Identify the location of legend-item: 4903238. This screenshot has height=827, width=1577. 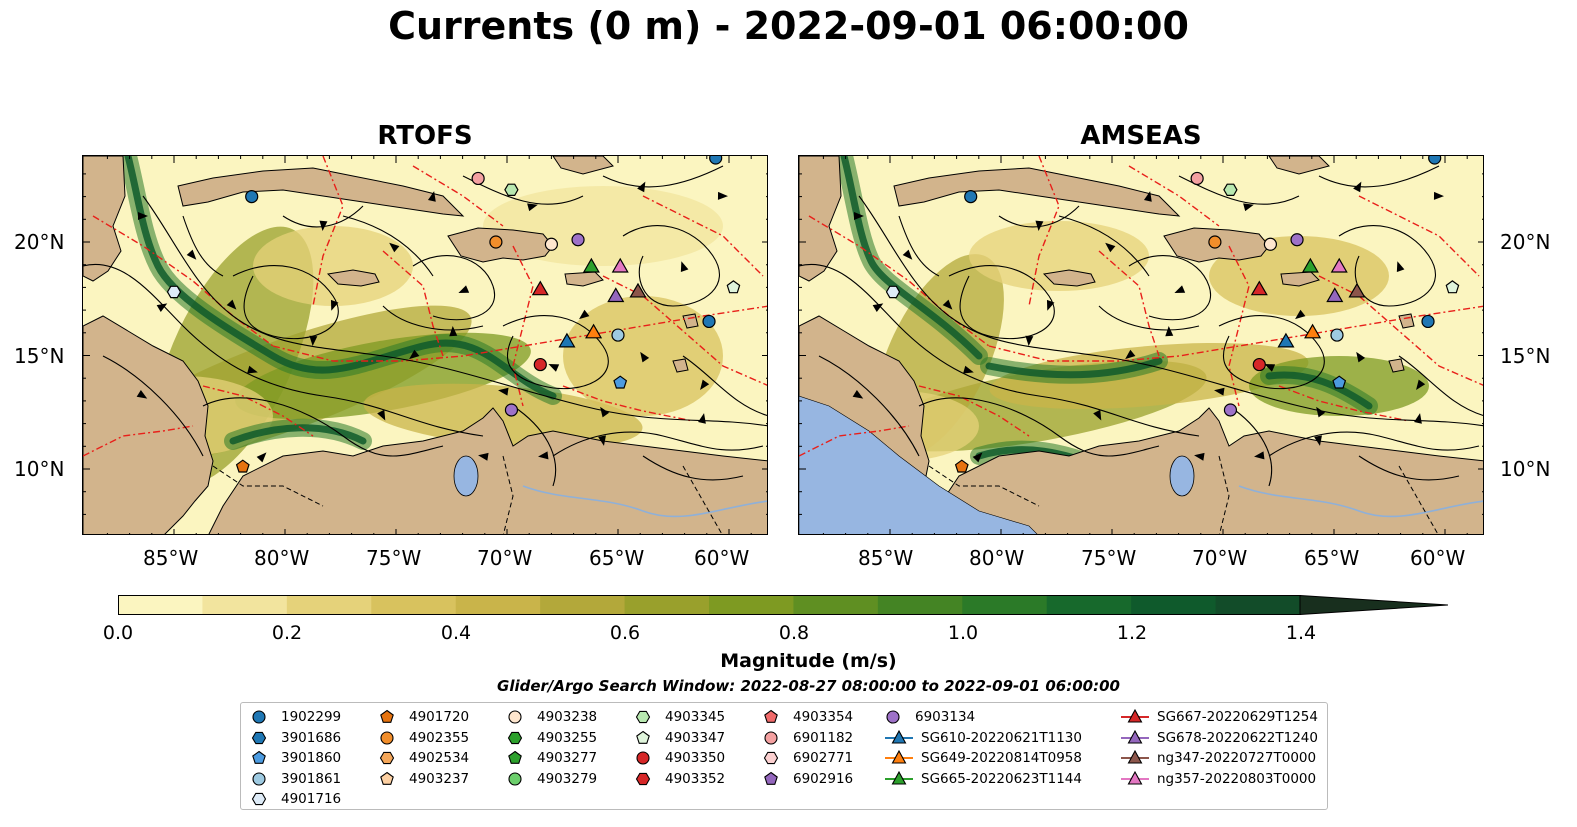
(552, 717).